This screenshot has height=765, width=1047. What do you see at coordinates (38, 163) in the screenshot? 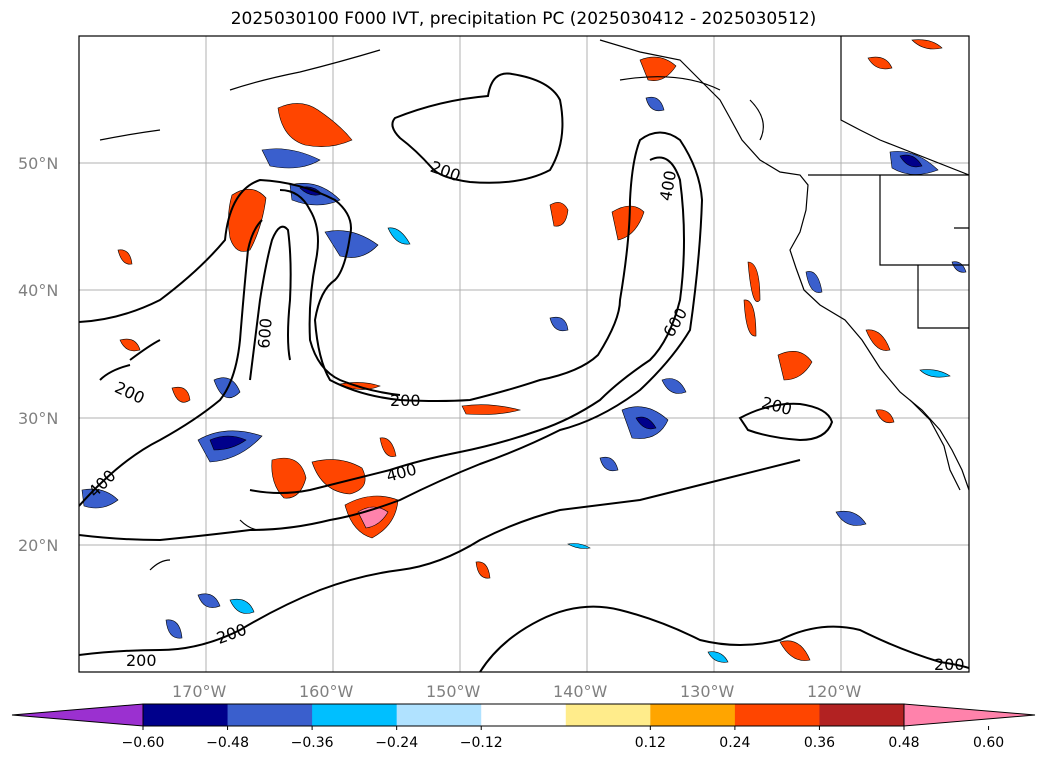
I see `lat-label-50n: 50°N` at bounding box center [38, 163].